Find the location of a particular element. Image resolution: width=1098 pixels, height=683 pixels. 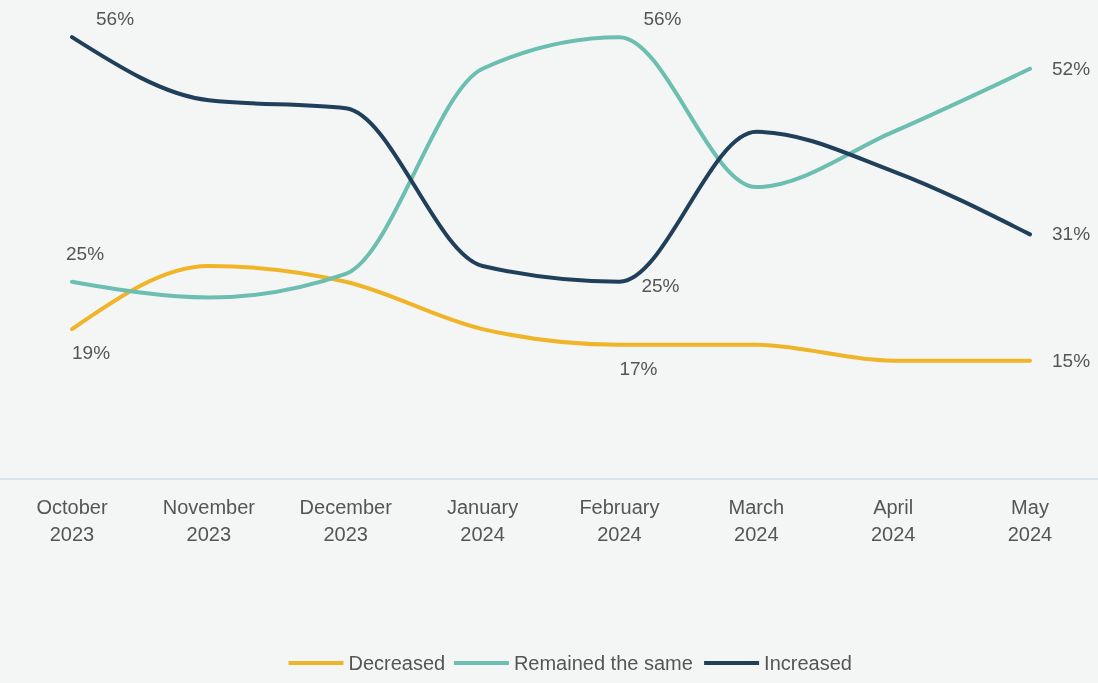

data-label: 31% is located at coordinates (1071, 234).